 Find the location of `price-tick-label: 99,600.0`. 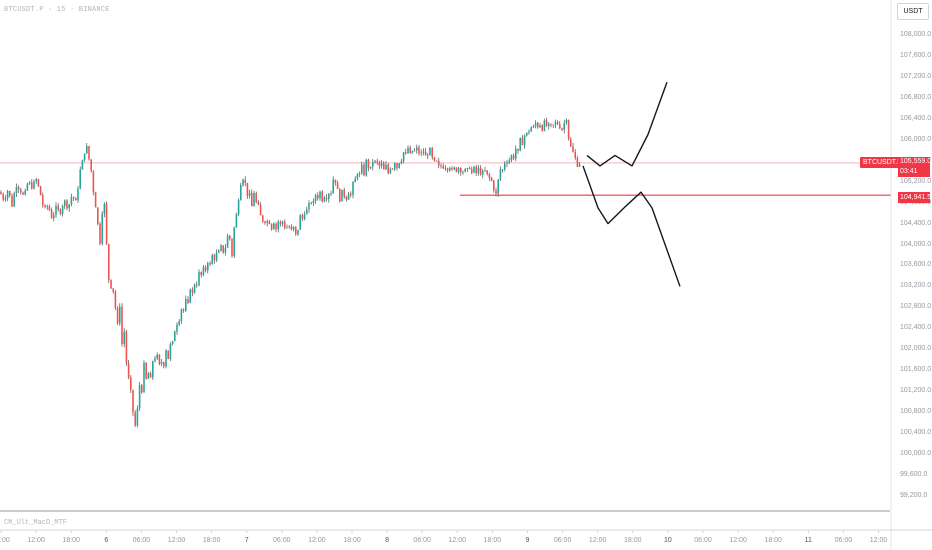

price-tick-label: 99,600.0 is located at coordinates (914, 475).